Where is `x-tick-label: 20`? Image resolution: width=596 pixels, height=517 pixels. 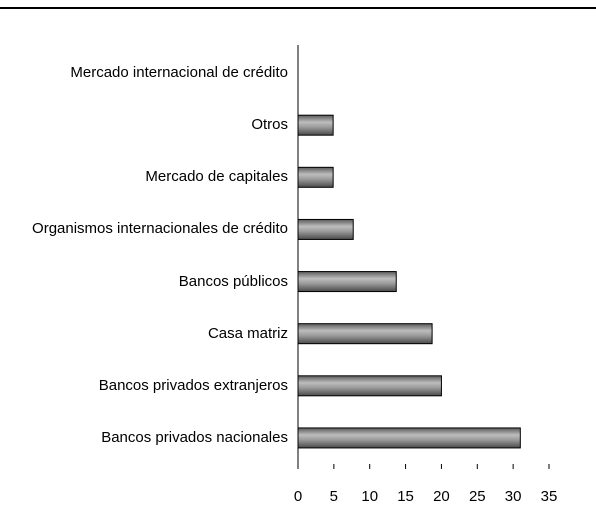
x-tick-label: 20 is located at coordinates (441, 496).